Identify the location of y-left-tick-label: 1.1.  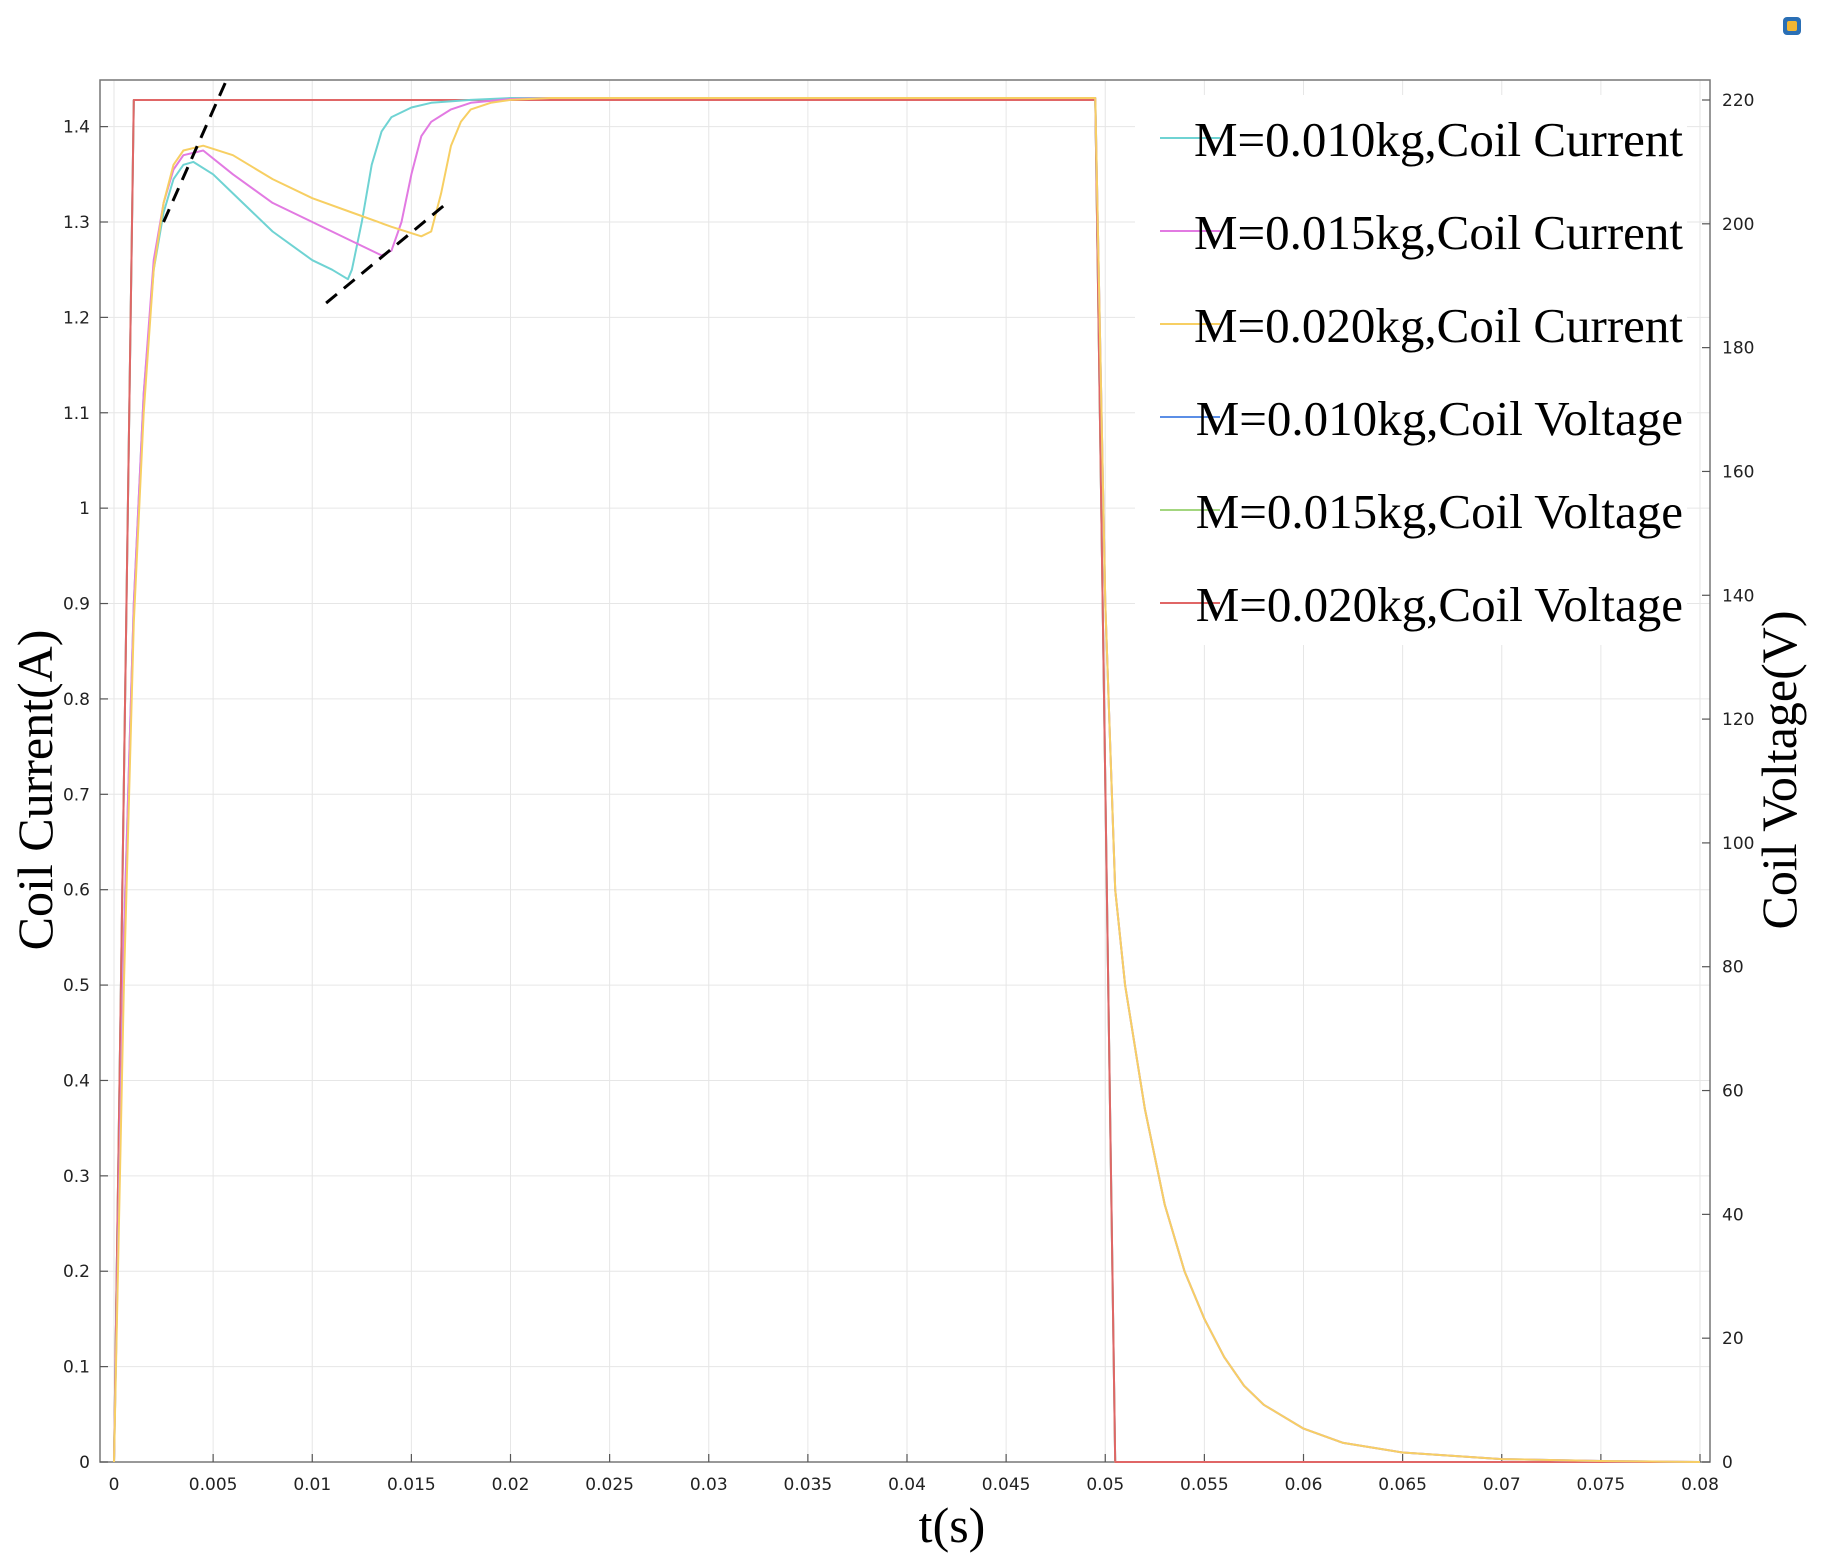
(76, 414).